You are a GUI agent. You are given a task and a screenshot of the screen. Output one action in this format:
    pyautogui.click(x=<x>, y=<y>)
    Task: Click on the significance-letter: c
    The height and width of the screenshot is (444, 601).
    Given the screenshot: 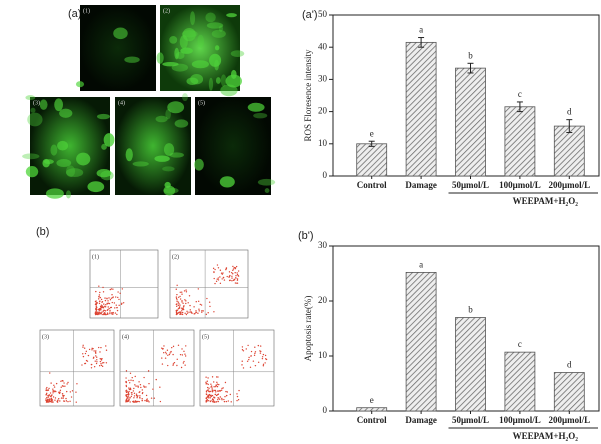 What is the action you would take?
    pyautogui.click(x=520, y=344)
    